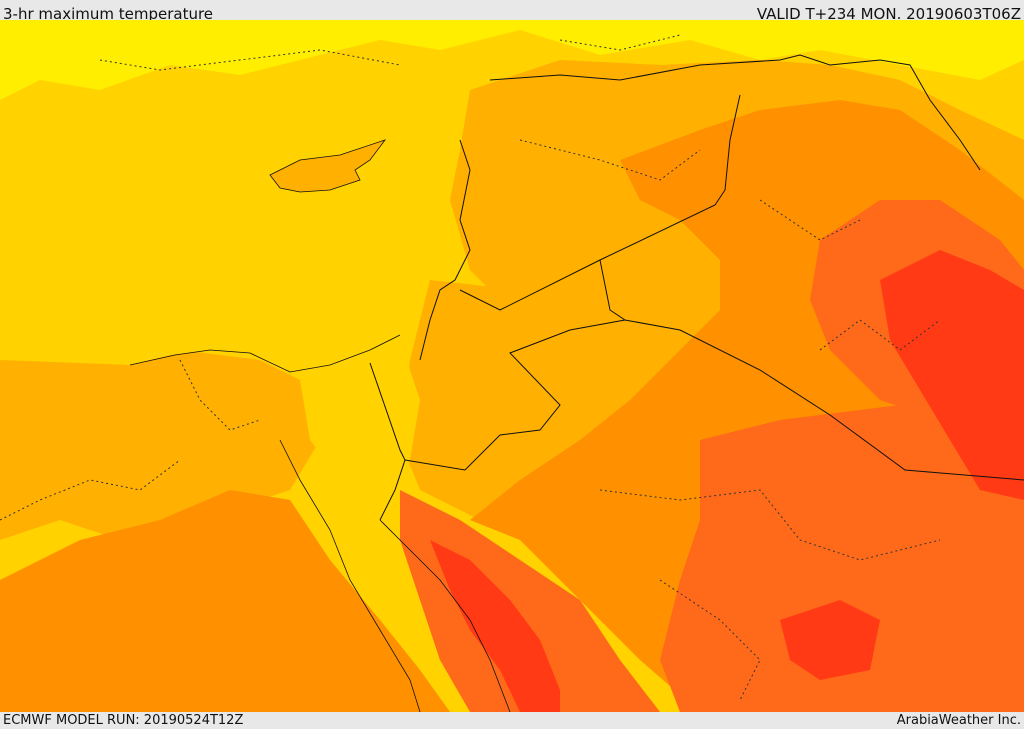 This screenshot has width=1024, height=729. I want to click on turkey-cool-zone, so click(512, 60).